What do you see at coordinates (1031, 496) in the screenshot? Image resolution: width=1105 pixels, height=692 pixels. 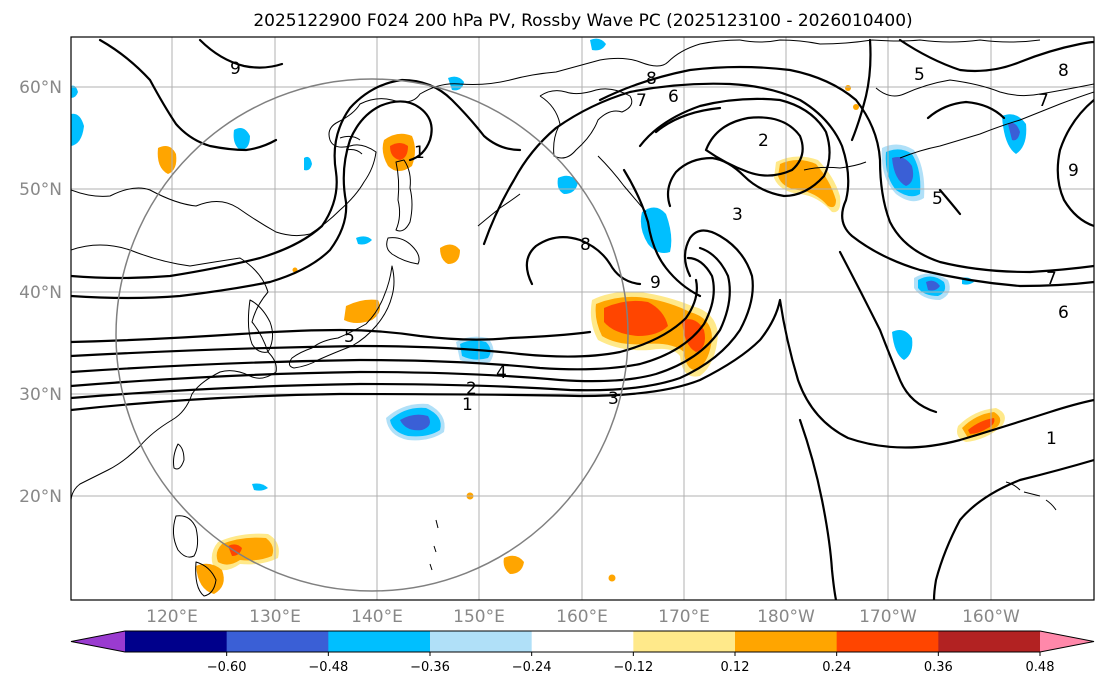 I see `coast-hawaii` at bounding box center [1031, 496].